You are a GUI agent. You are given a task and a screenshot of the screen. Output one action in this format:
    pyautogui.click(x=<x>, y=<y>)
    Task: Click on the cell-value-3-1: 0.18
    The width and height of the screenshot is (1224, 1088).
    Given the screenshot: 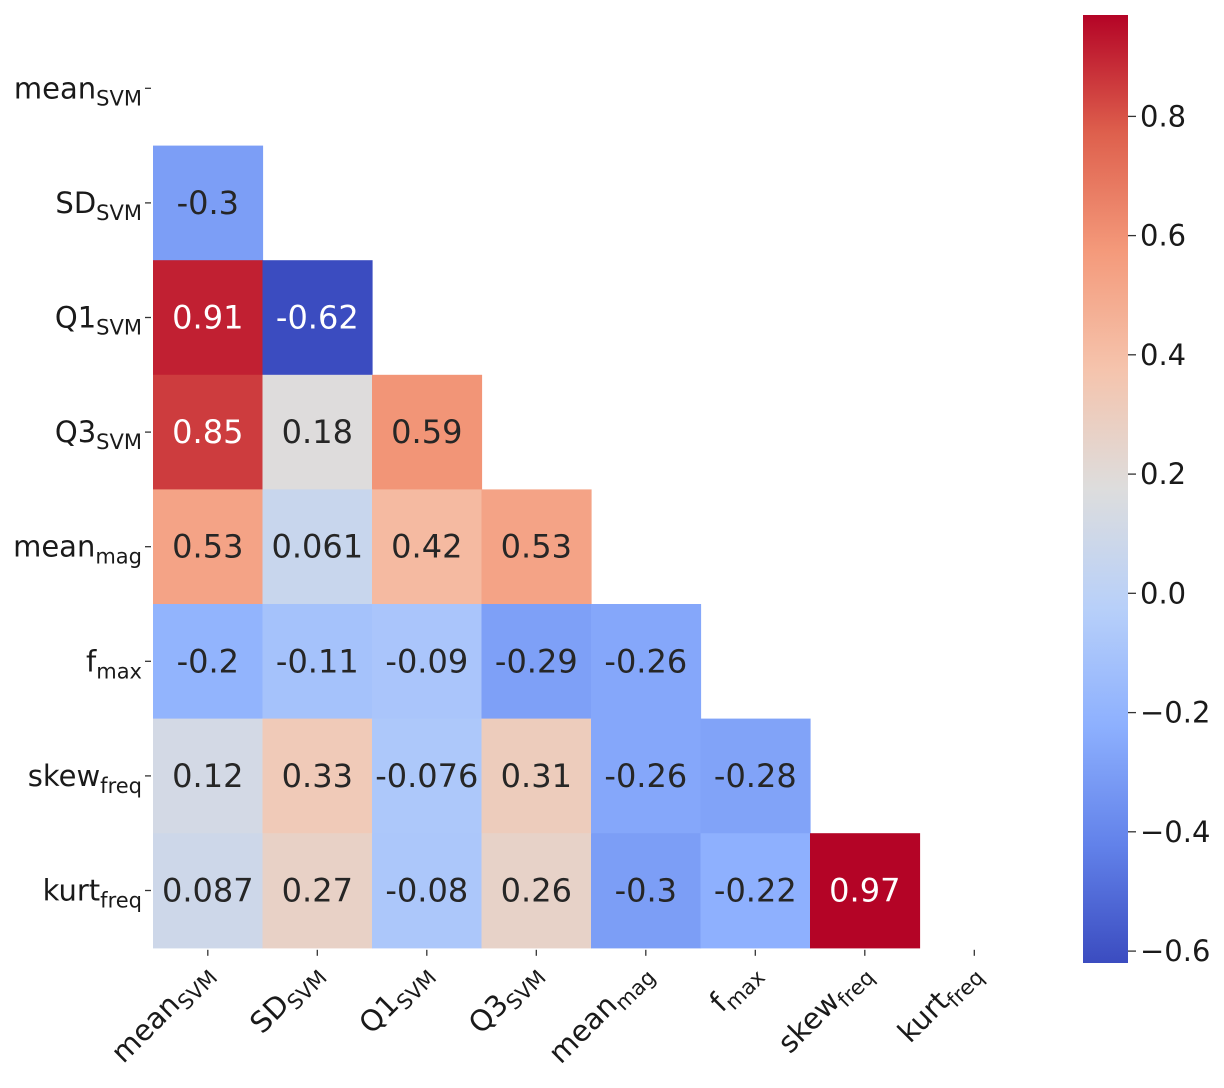 What is the action you would take?
    pyautogui.click(x=317, y=432)
    